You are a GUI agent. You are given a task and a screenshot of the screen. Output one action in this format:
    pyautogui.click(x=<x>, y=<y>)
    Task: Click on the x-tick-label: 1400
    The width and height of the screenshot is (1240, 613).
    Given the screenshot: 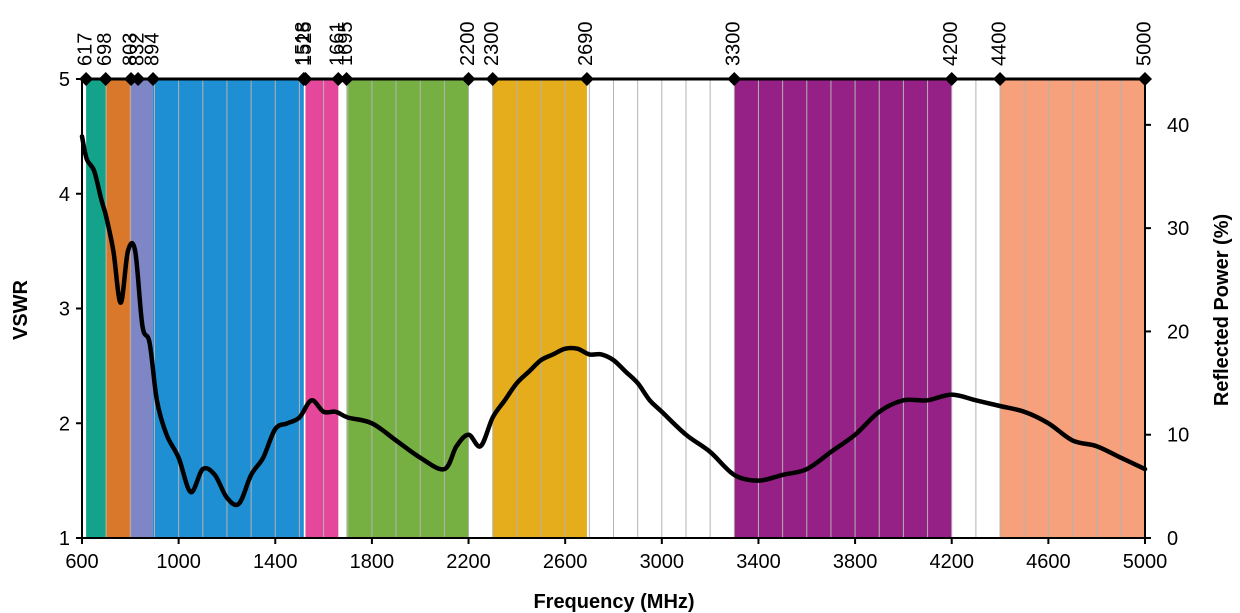 What is the action you would take?
    pyautogui.click(x=275, y=562)
    